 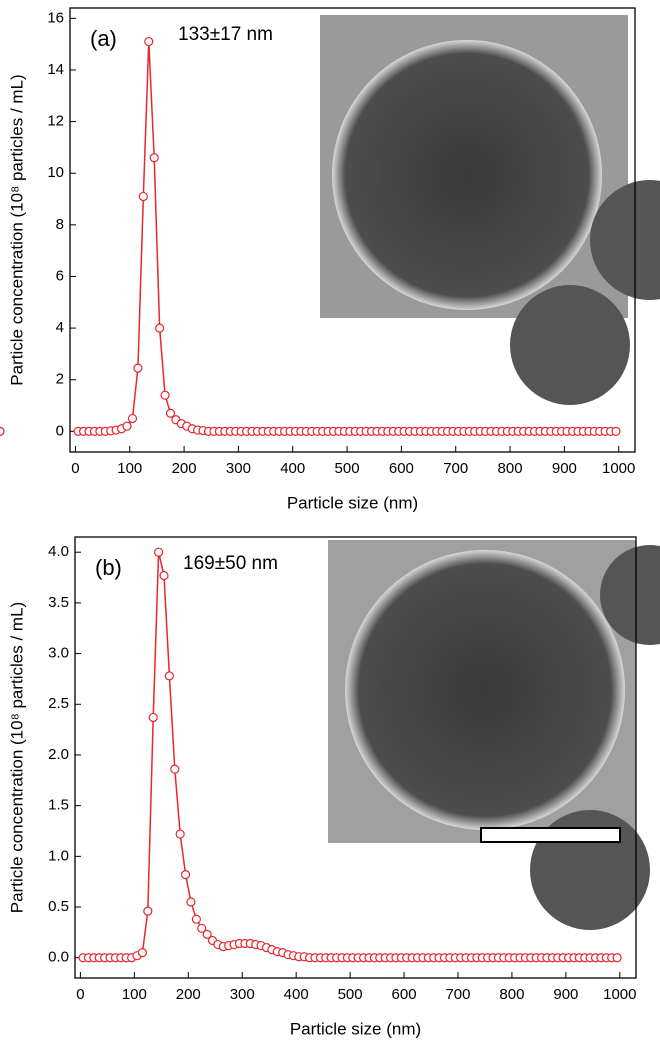 What do you see at coordinates (103, 38) in the screenshot?
I see `panel-label: (a)` at bounding box center [103, 38].